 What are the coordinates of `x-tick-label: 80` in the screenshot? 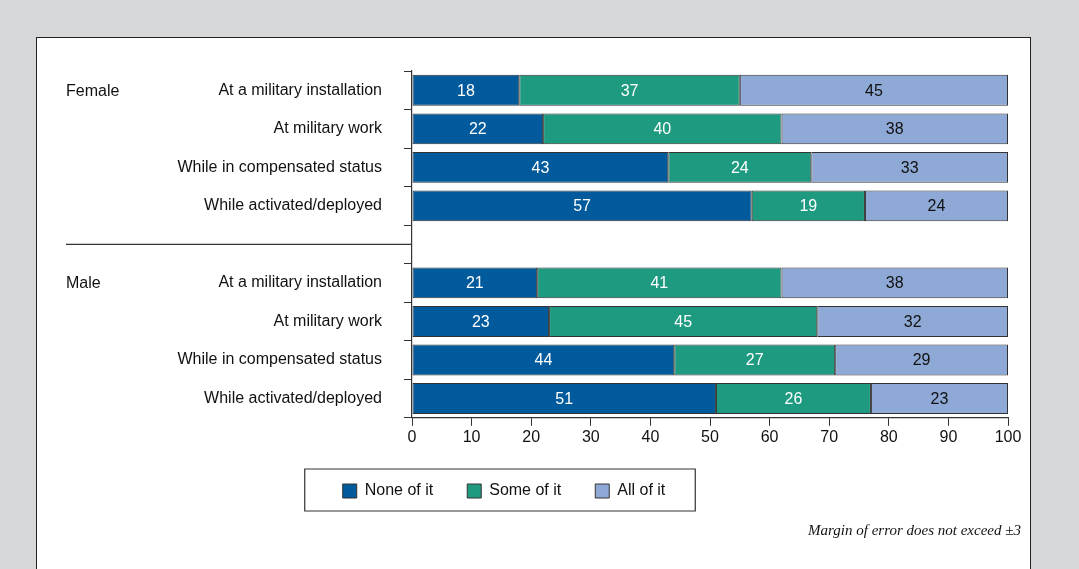 It's located at (888, 436).